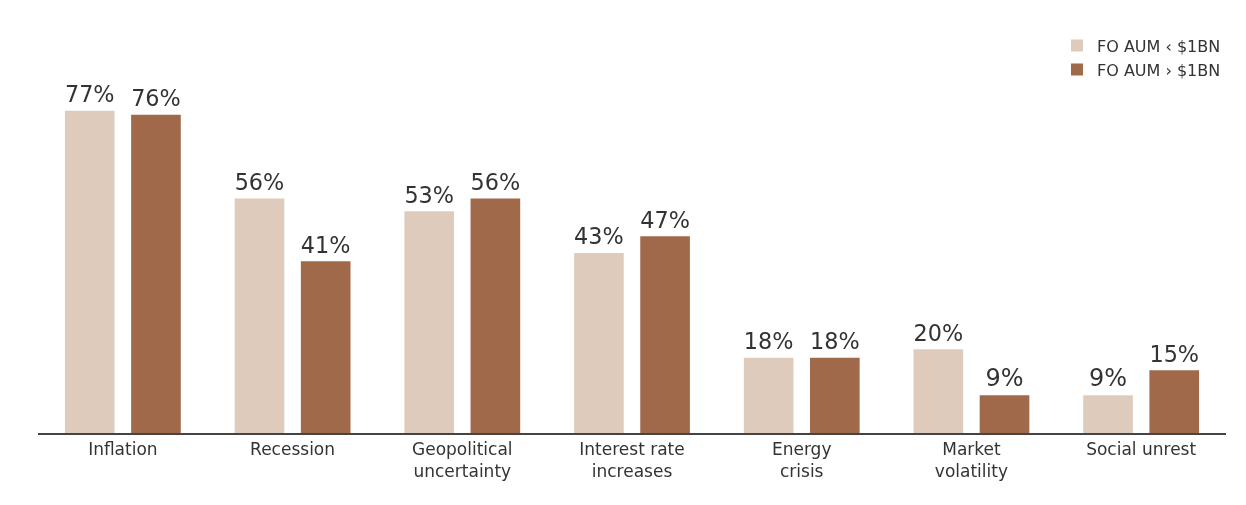 This screenshot has width=1246, height=505. Describe the element at coordinates (1141, 449) in the screenshot. I see `x-tick-label: Social unrest` at that location.